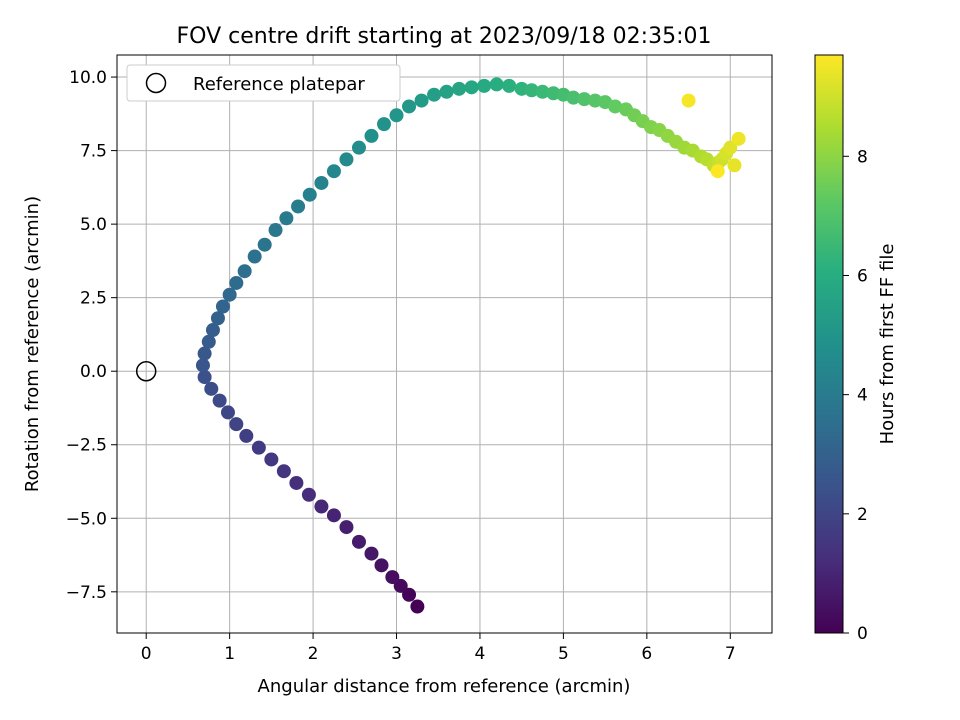 This screenshot has height=720, width=960. I want to click on legend: Reference platepar, so click(263, 83).